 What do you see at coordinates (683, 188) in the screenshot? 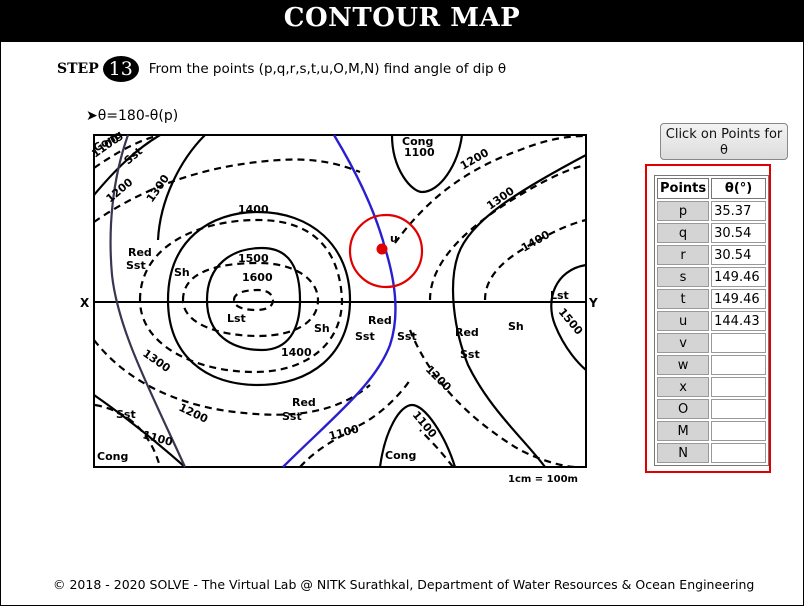
I see `header-points: Points` at bounding box center [683, 188].